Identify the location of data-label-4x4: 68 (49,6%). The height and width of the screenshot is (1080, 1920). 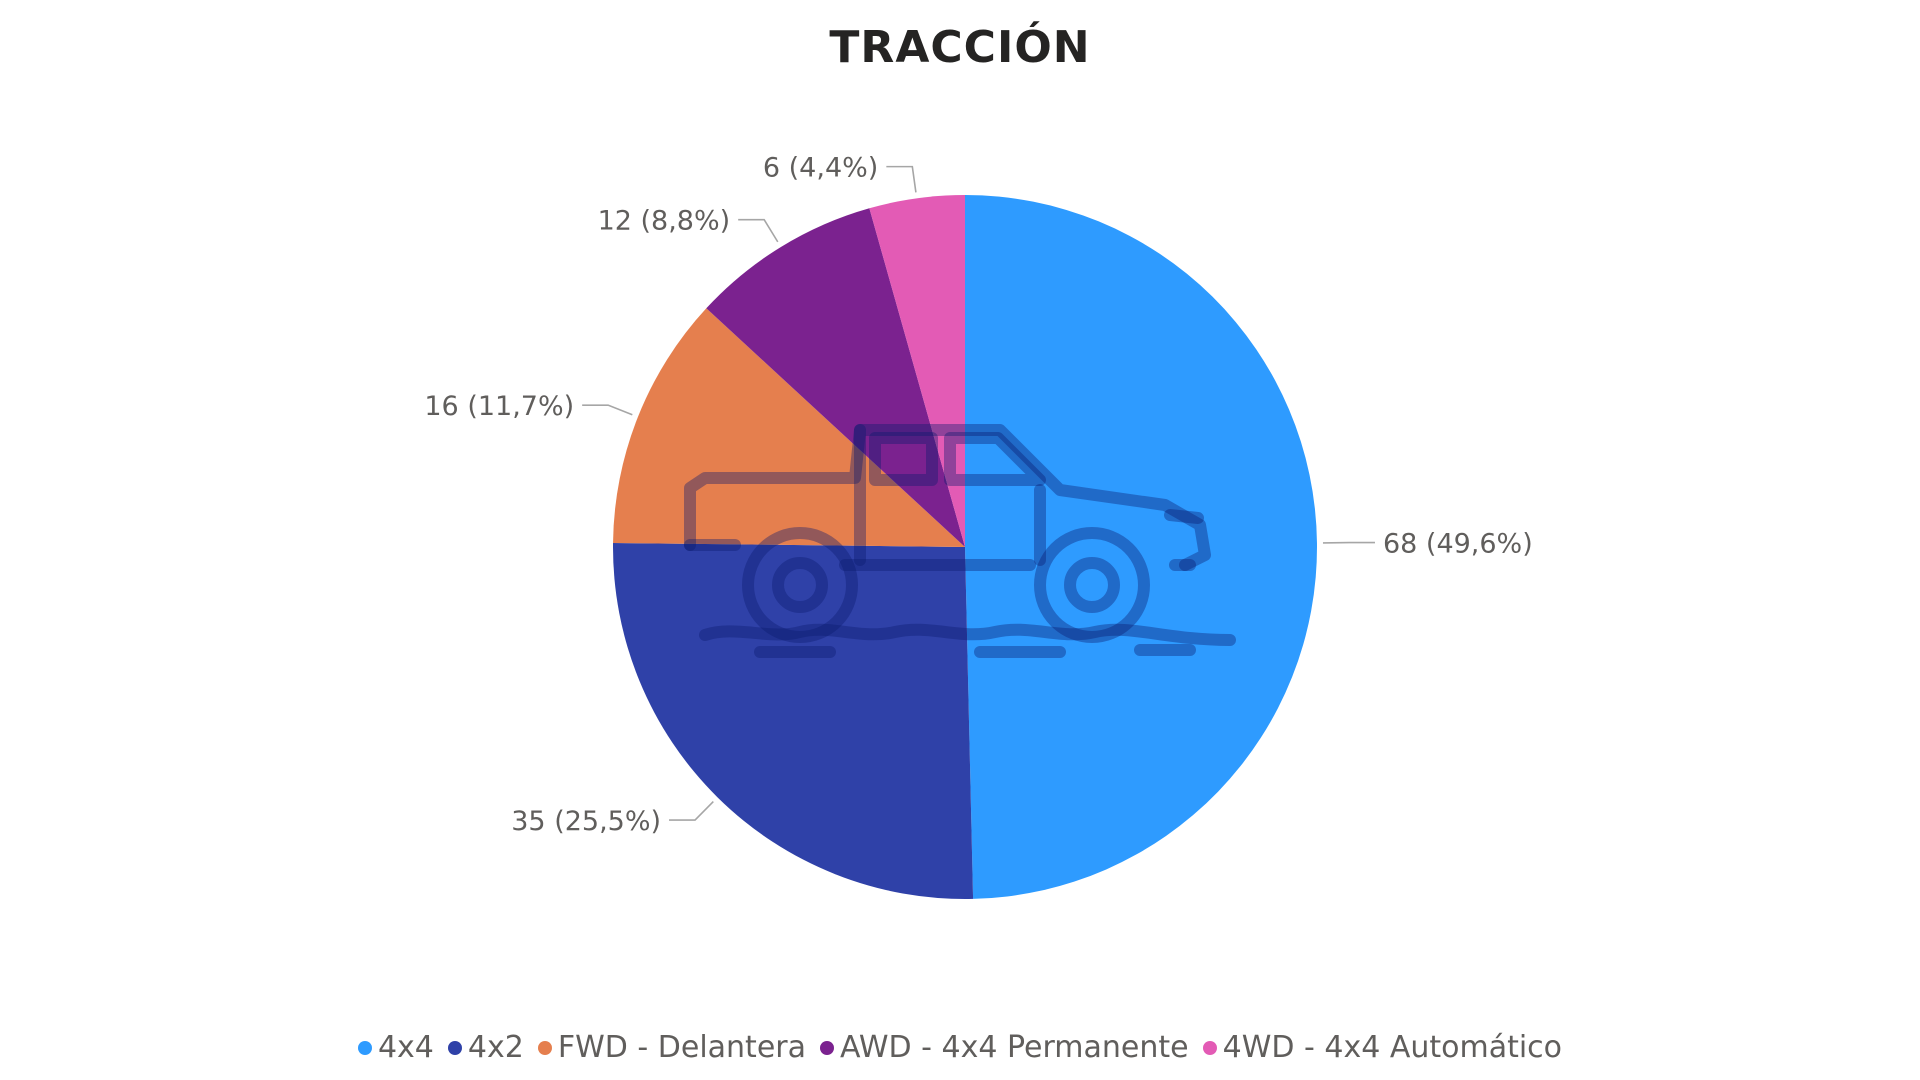
(1458, 544).